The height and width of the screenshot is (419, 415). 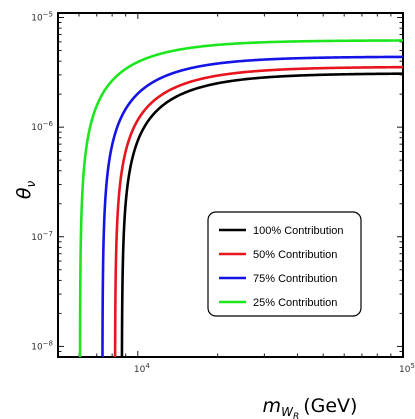 What do you see at coordinates (330, 406) in the screenshot?
I see `x-axis-title-unit: (GeV)` at bounding box center [330, 406].